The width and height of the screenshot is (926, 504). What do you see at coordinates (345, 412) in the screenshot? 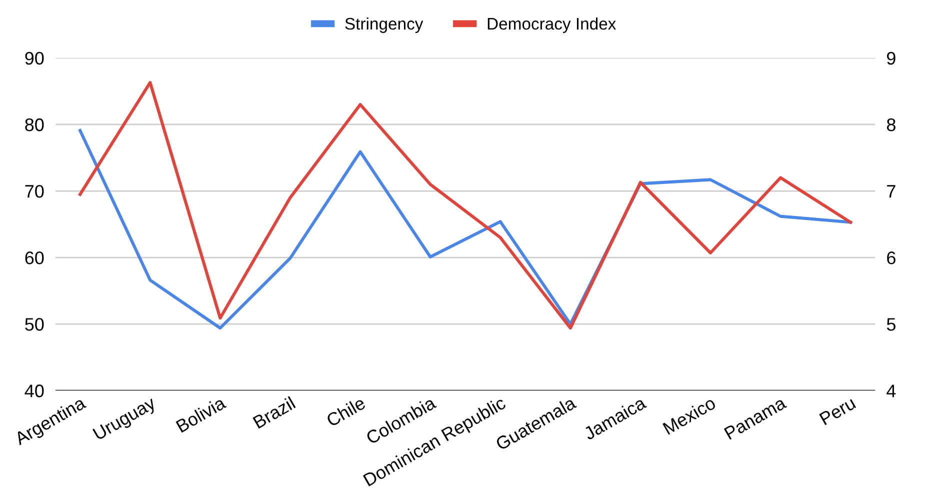
I see `x-tick-label: Chile` at bounding box center [345, 412].